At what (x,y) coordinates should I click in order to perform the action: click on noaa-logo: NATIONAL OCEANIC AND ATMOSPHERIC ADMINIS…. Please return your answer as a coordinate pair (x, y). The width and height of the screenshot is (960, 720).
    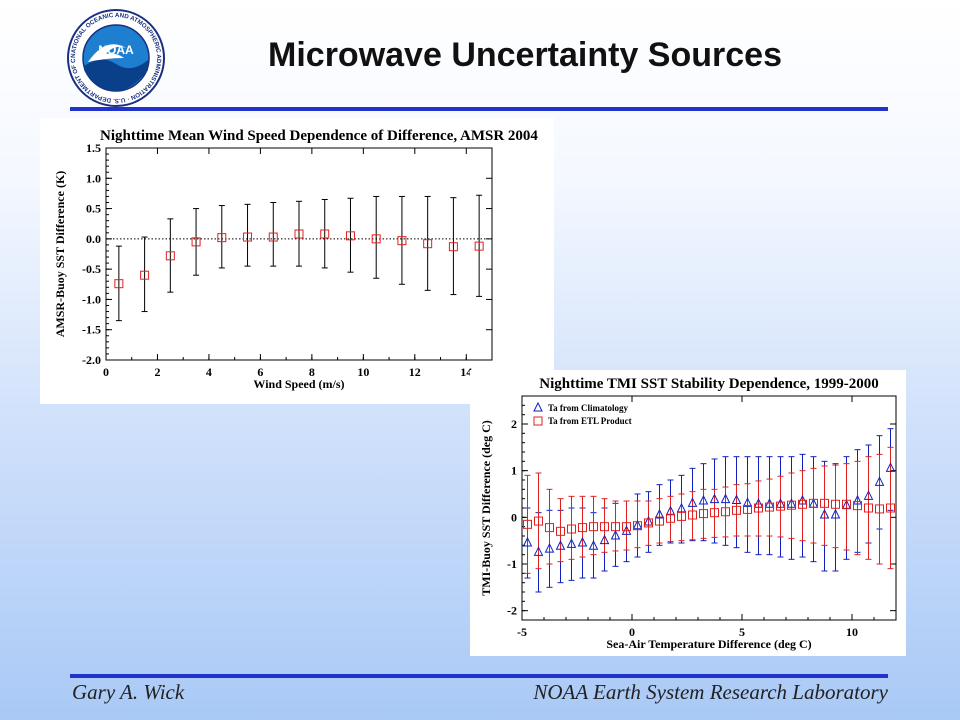
    Looking at the image, I should click on (115, 57).